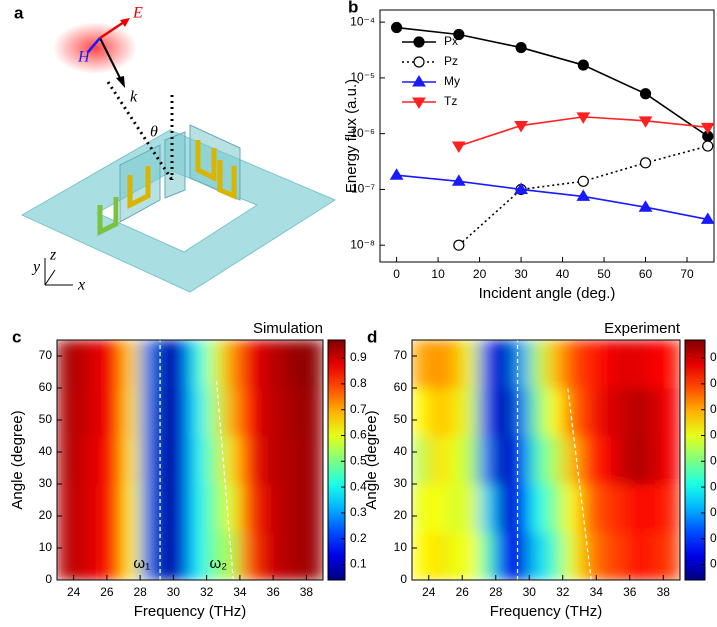 The image size is (717, 627). What do you see at coordinates (154, 132) in the screenshot?
I see `theta-label: θ` at bounding box center [154, 132].